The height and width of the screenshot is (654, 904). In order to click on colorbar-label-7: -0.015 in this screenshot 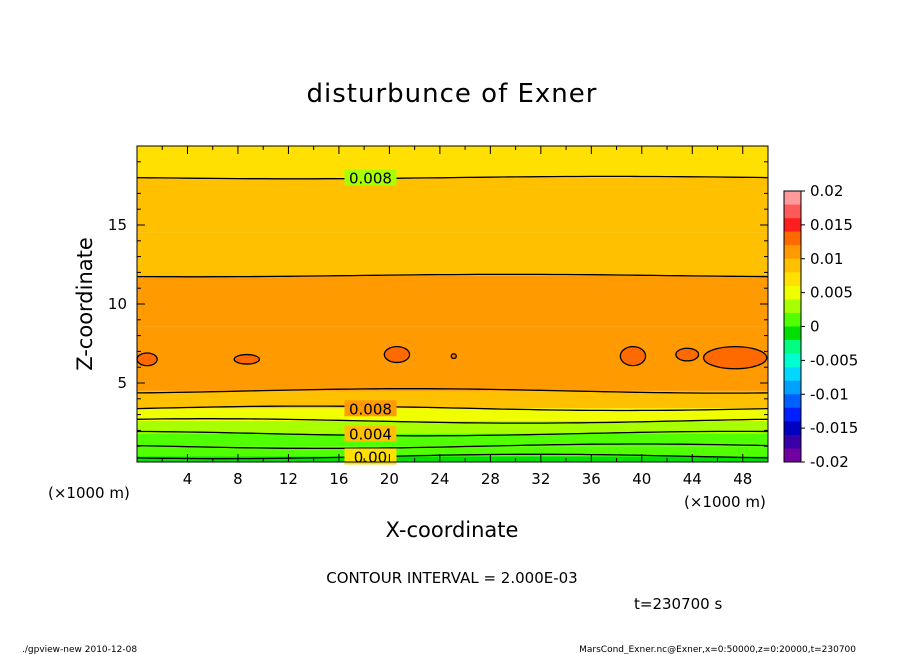, I will do `click(834, 428)`.